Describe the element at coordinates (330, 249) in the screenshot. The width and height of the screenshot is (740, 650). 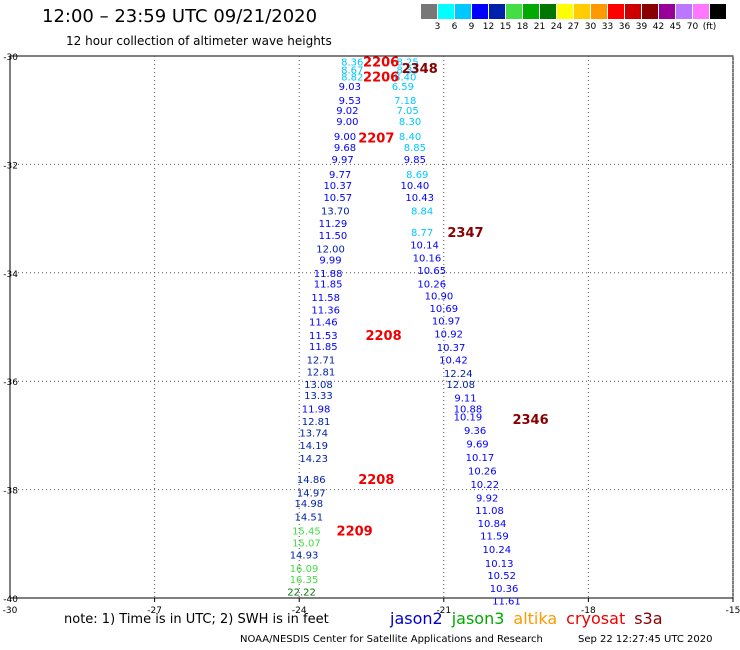
I see `wave-height-point: 12.00` at that location.